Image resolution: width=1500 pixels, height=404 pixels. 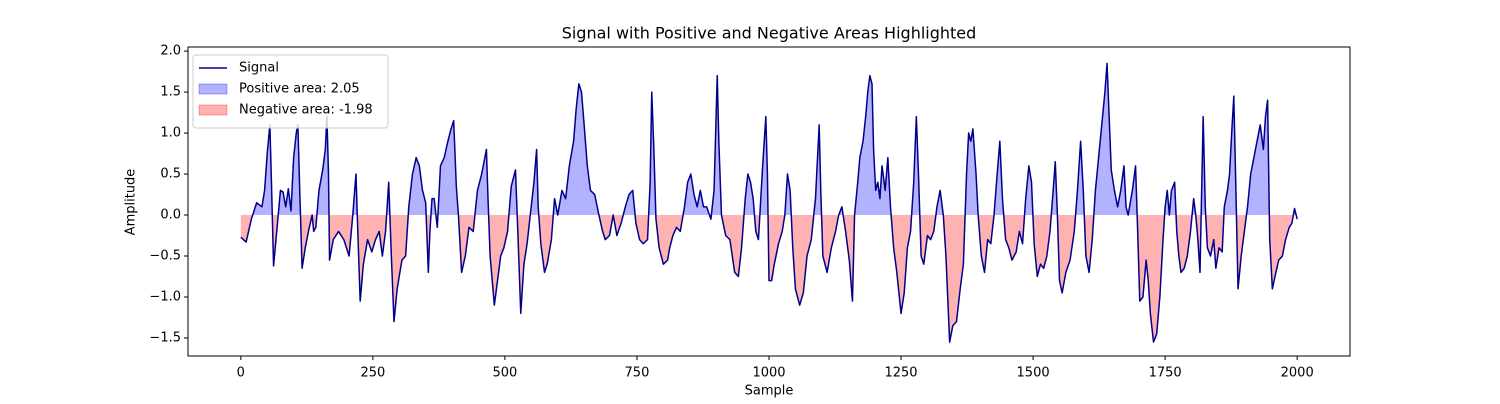 What do you see at coordinates (170, 174) in the screenshot?
I see `y-tick-label: 0.5` at bounding box center [170, 174].